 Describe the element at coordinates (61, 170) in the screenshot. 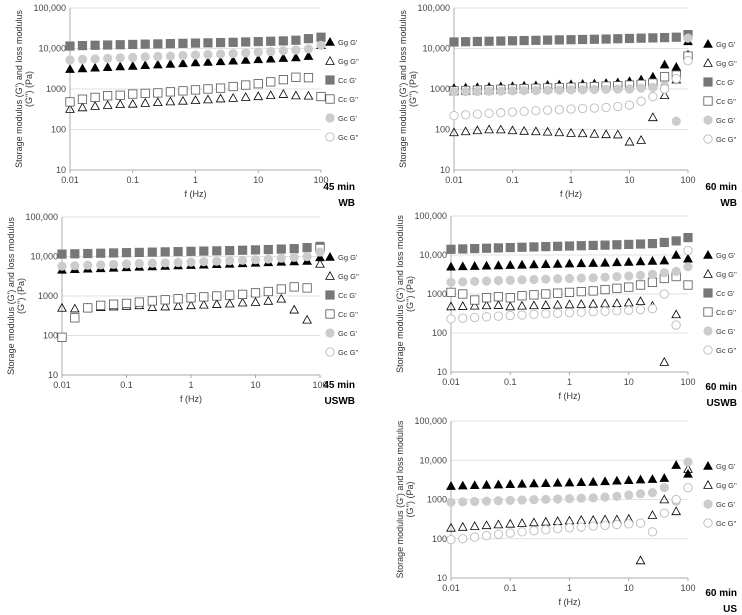

I see `y-tick-label: 10` at that location.